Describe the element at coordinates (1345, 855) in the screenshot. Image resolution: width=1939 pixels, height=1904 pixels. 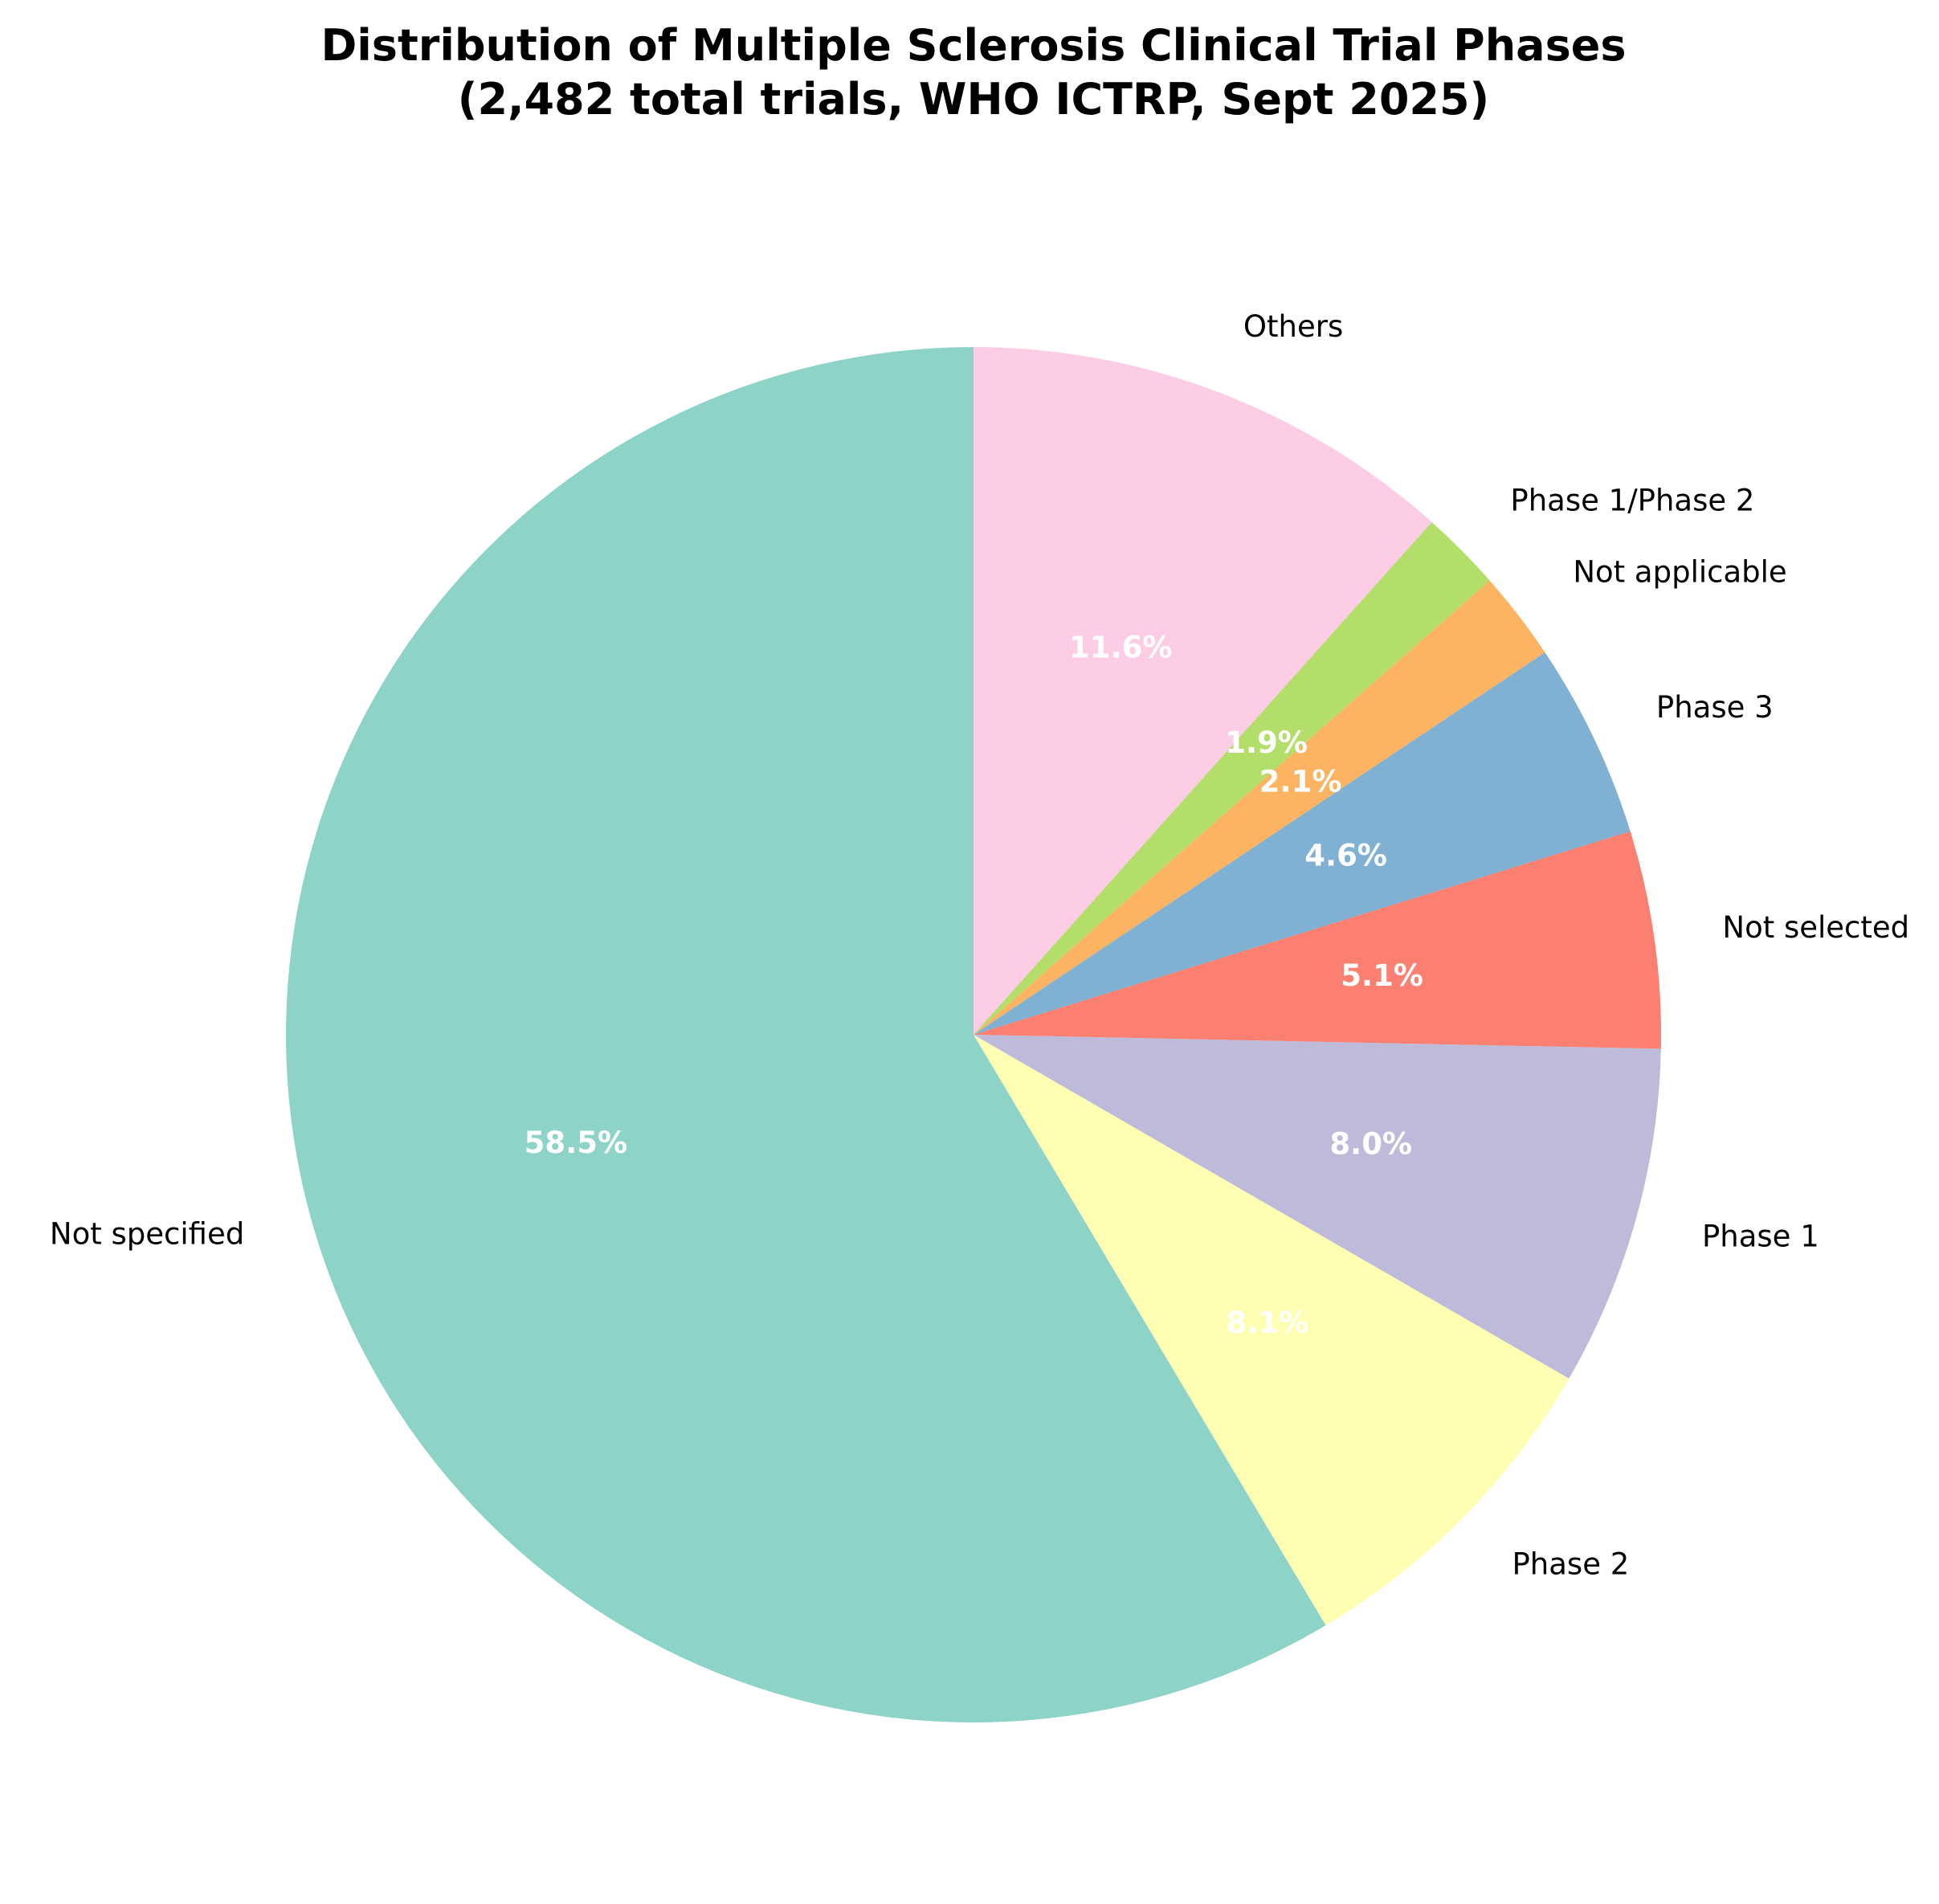
I see `pct-label-3: 4.6%` at that location.